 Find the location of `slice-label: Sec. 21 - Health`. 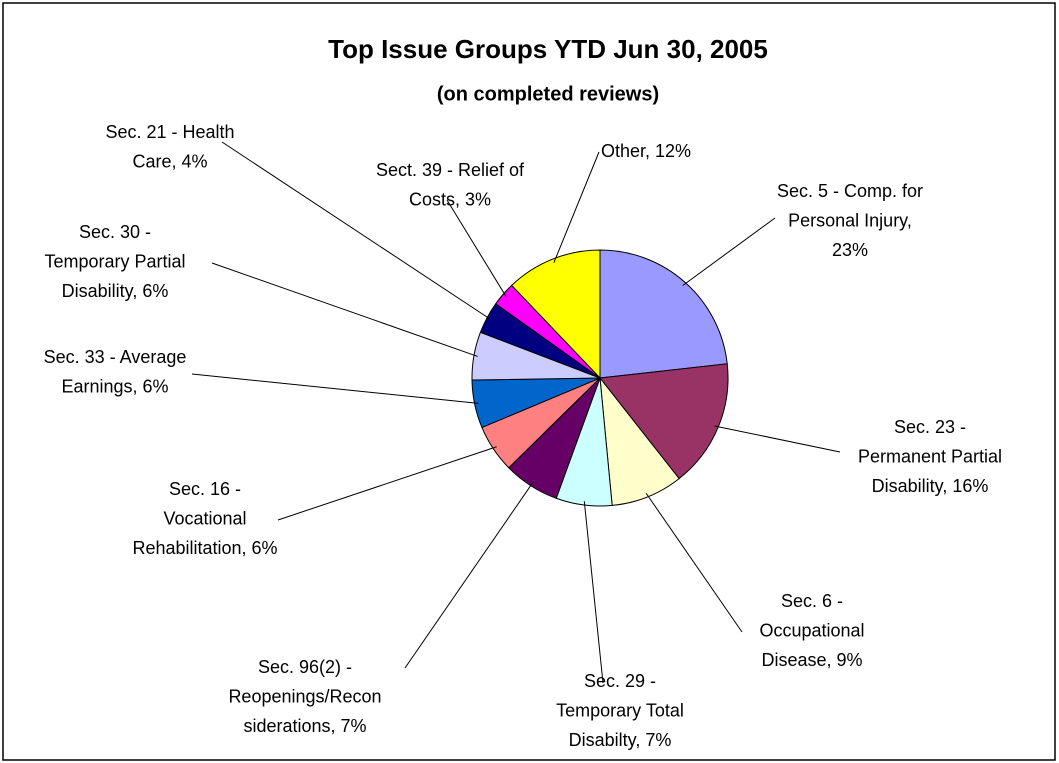

slice-label: Sec. 21 - Health is located at coordinates (169, 132).